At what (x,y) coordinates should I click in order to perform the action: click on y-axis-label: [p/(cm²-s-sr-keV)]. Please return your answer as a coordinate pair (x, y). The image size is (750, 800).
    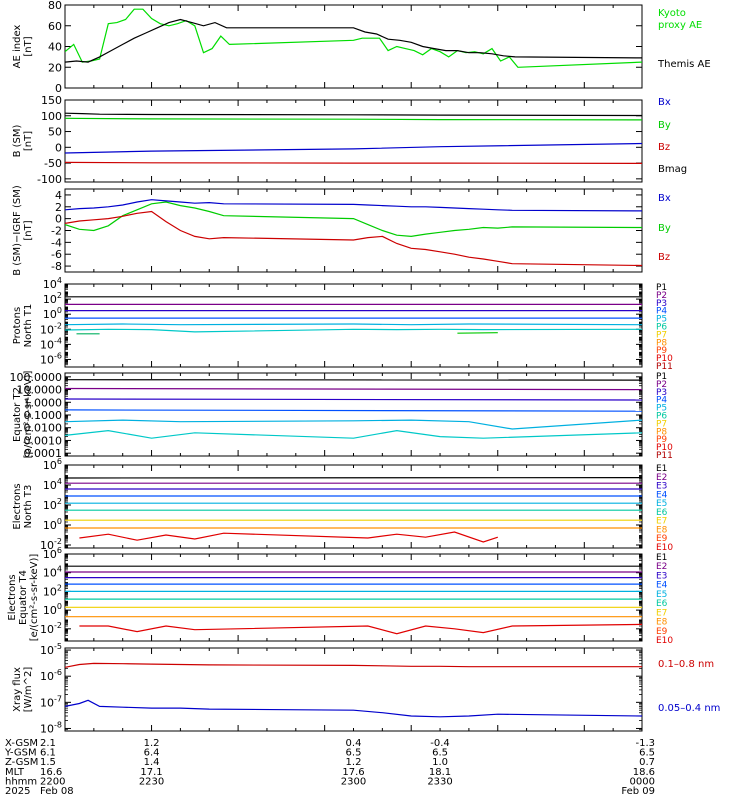
    Looking at the image, I should click on (28, 415).